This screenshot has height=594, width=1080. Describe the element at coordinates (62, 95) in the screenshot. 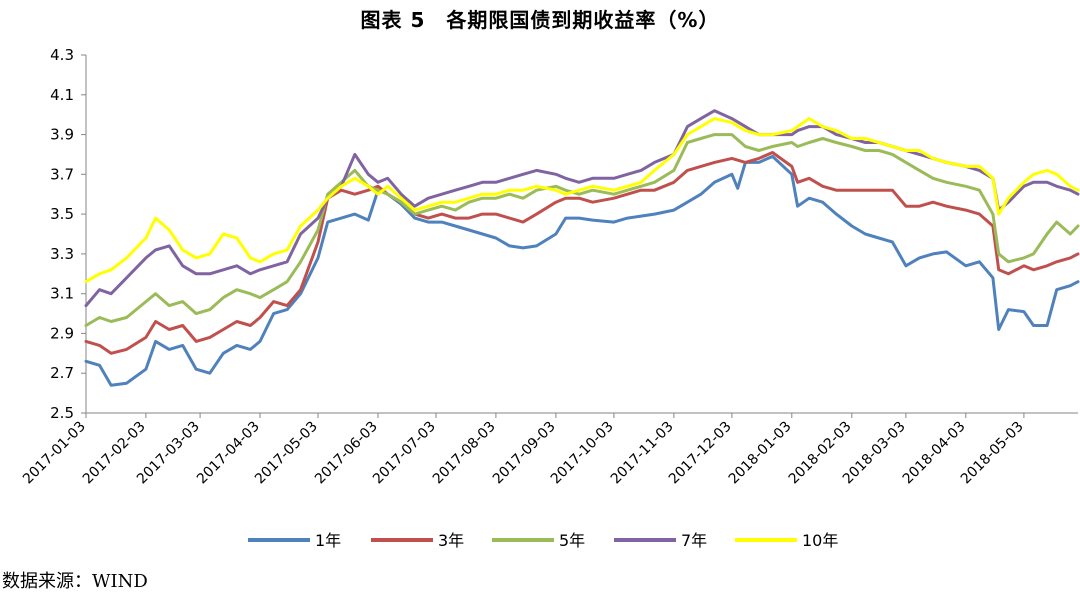

I see `y-tick-label: 4.1` at that location.